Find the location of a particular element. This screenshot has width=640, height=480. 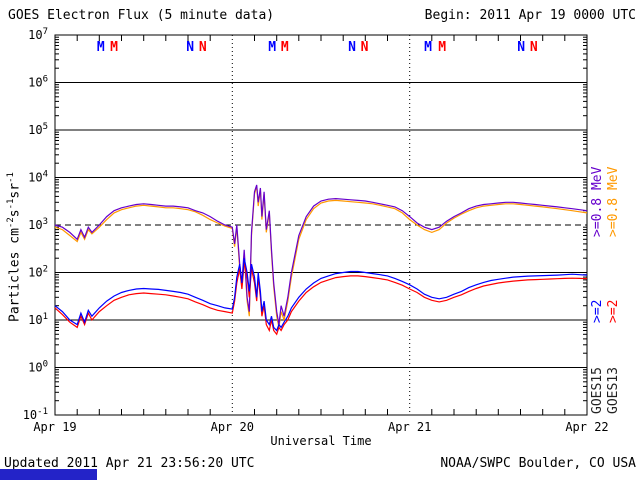

series-goes15-e2 is located at coordinates (321, 295).